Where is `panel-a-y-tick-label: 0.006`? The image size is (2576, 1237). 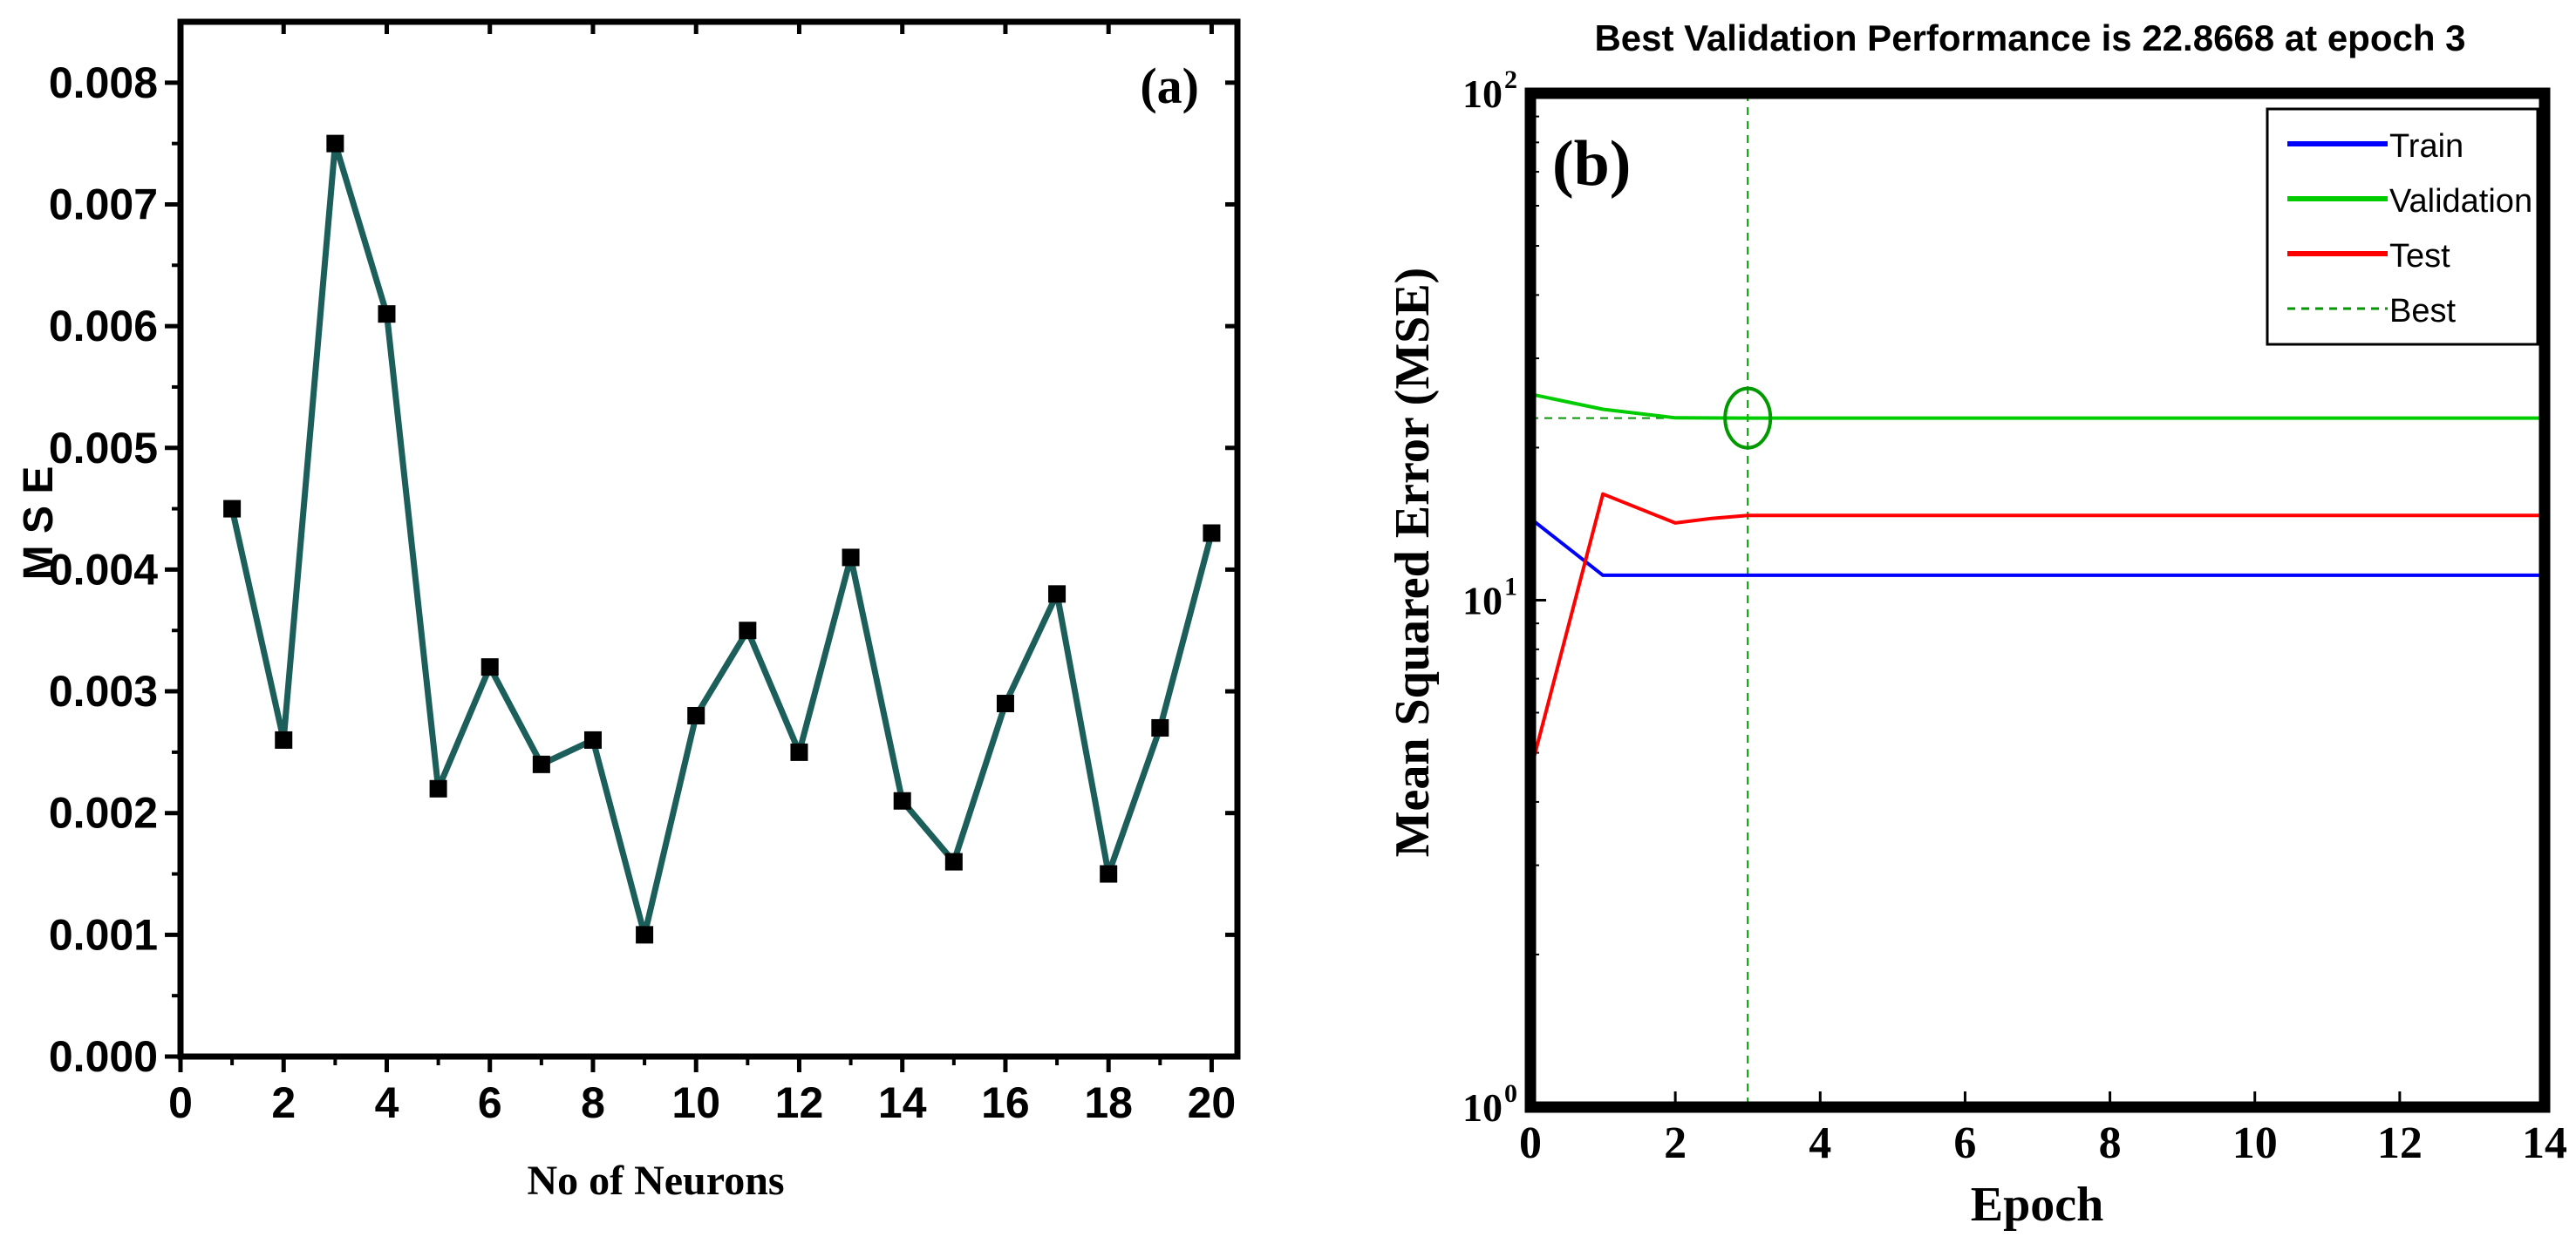
panel-a-y-tick-label: 0.006 is located at coordinates (104, 326).